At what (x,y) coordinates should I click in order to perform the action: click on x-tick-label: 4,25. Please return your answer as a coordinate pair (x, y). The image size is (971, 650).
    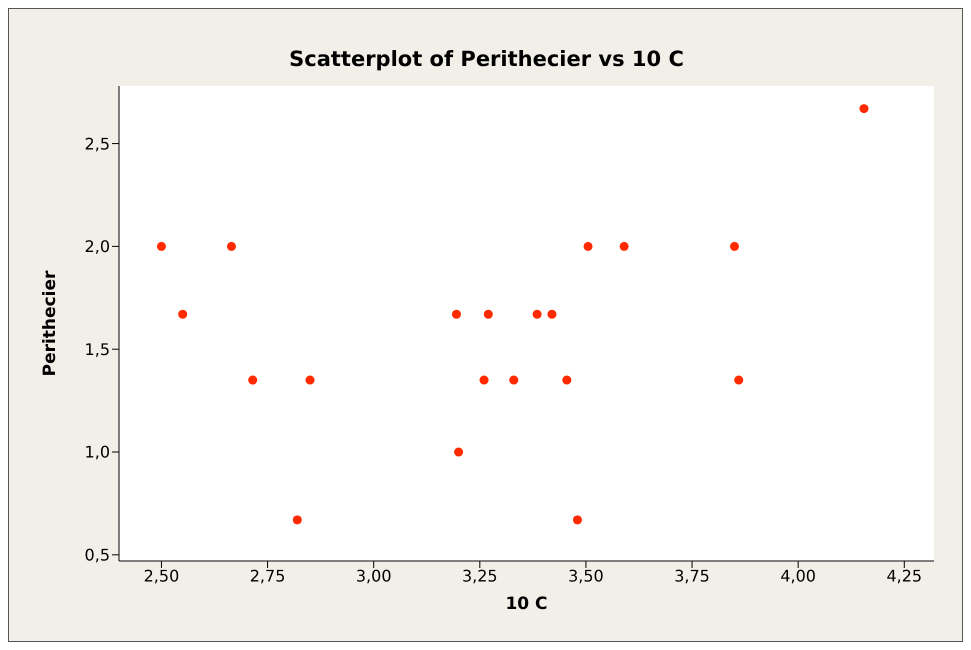
    Looking at the image, I should click on (904, 576).